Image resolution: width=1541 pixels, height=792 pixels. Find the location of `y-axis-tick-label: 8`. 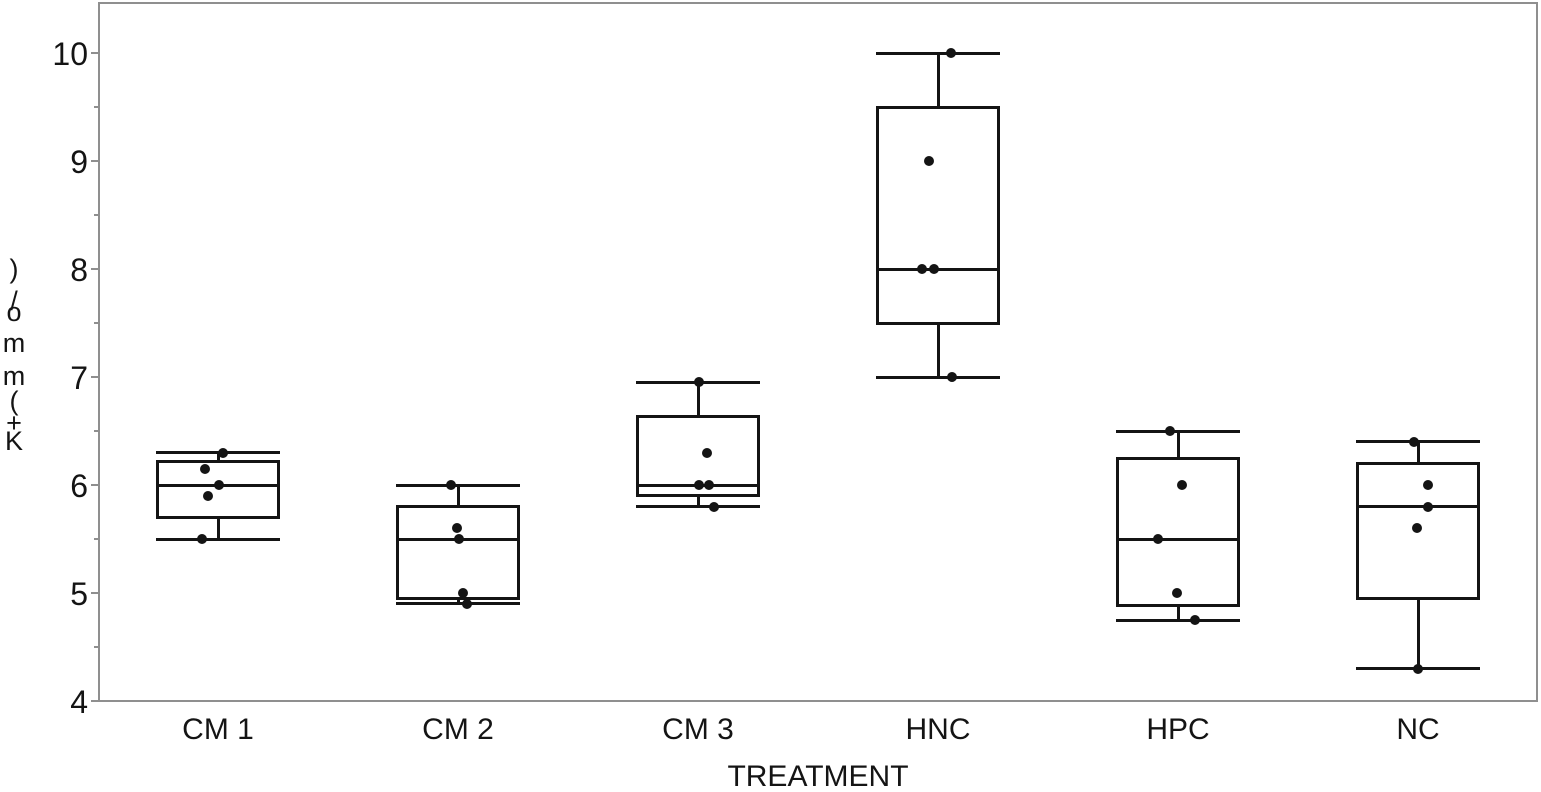

y-axis-tick-label: 8 is located at coordinates (79, 270).